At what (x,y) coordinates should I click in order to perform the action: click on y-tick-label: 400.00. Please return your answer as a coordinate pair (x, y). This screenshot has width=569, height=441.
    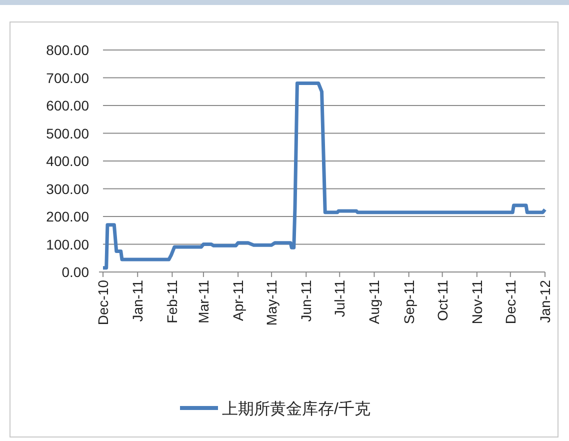
    Looking at the image, I should click on (68, 161).